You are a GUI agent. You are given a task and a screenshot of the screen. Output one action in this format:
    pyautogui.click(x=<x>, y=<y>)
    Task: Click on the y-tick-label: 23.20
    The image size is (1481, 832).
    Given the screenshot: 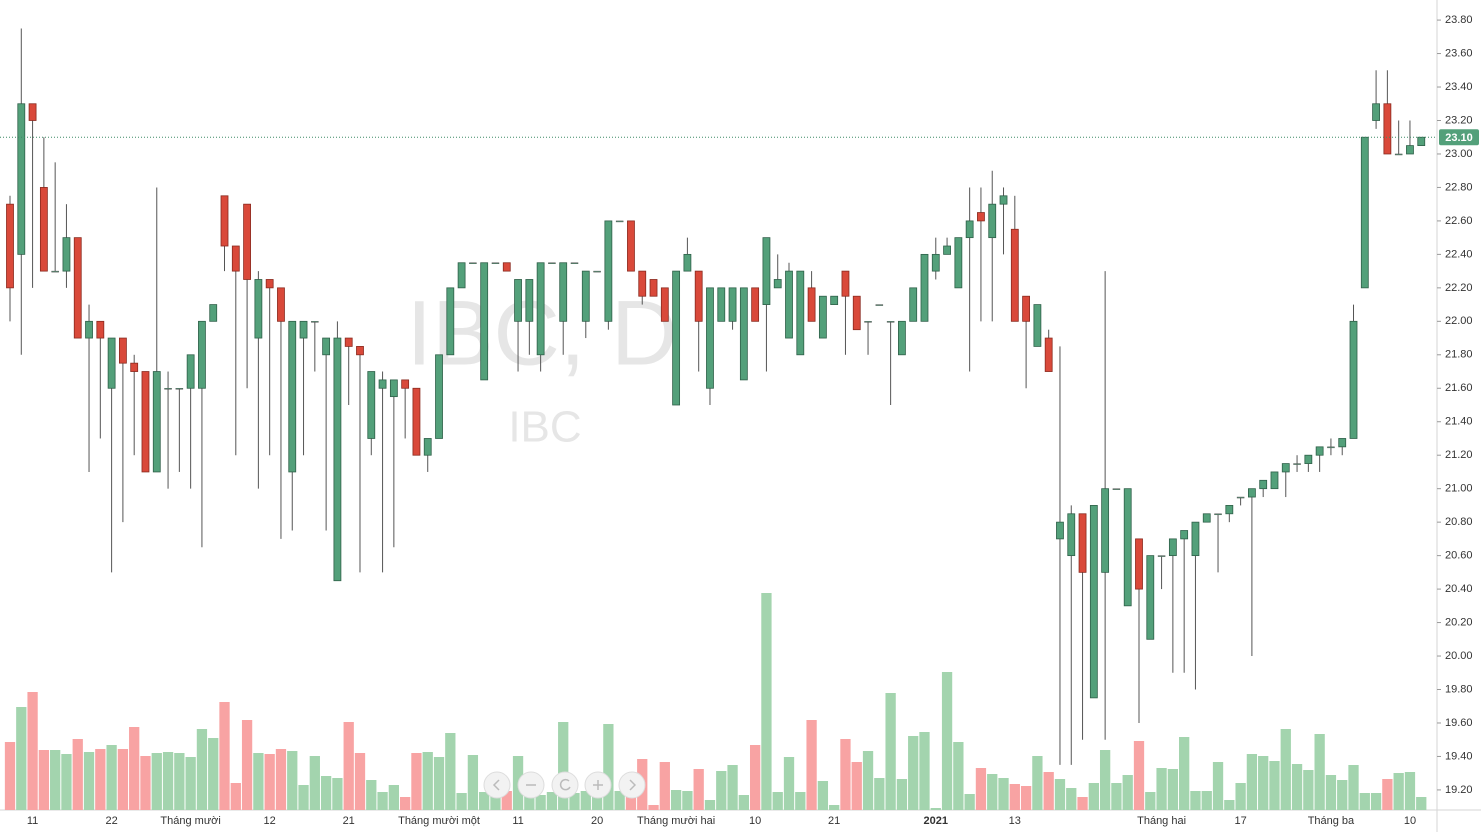 What is the action you would take?
    pyautogui.click(x=1459, y=120)
    